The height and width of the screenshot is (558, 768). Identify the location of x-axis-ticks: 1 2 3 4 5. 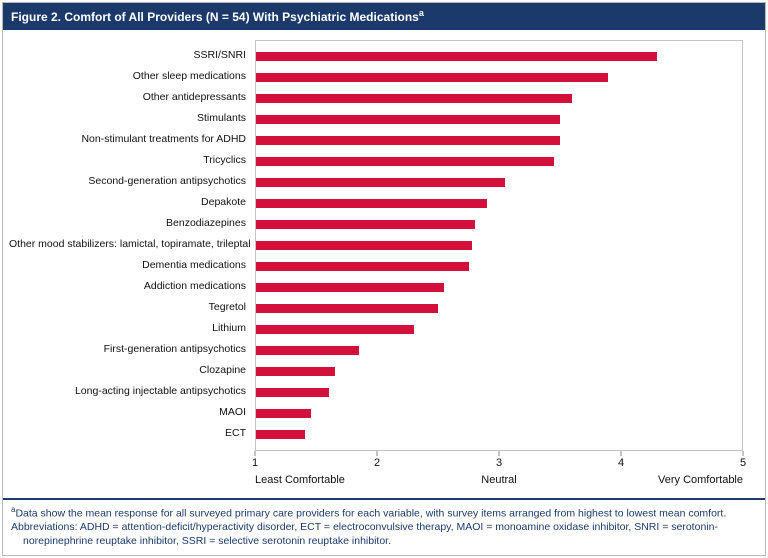
(499, 461).